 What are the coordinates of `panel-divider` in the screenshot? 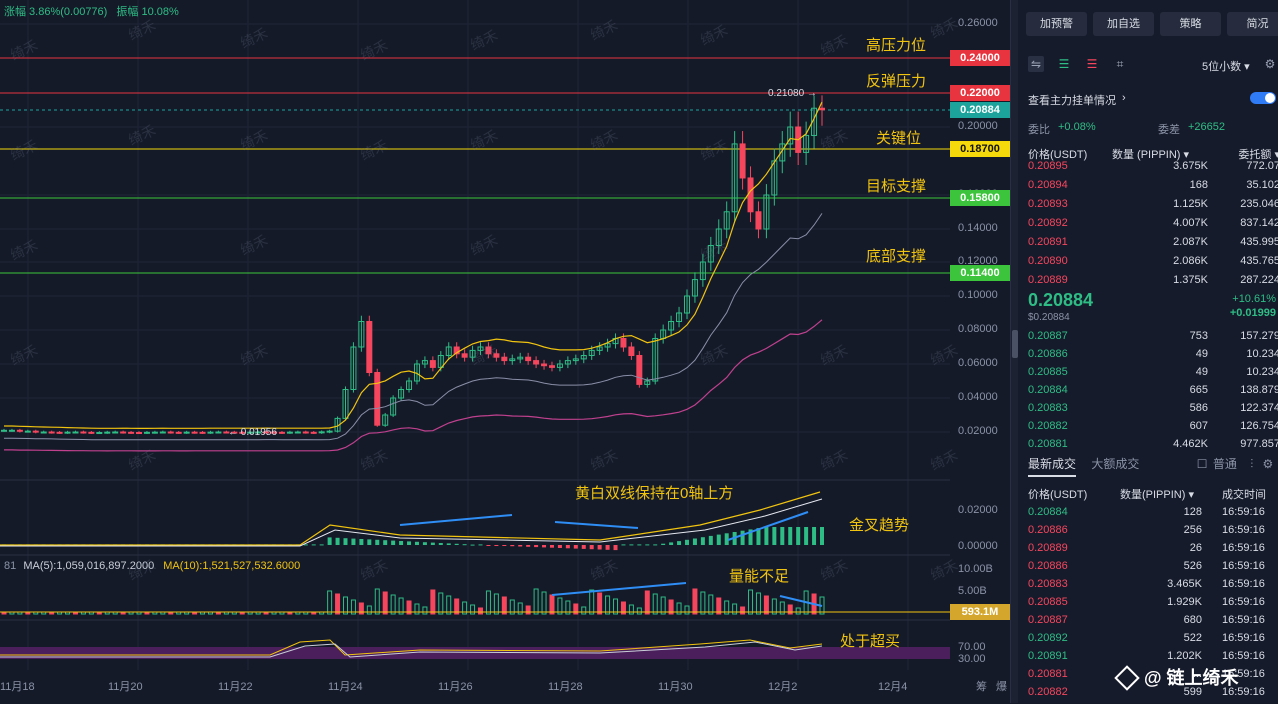 It's located at (1014, 351).